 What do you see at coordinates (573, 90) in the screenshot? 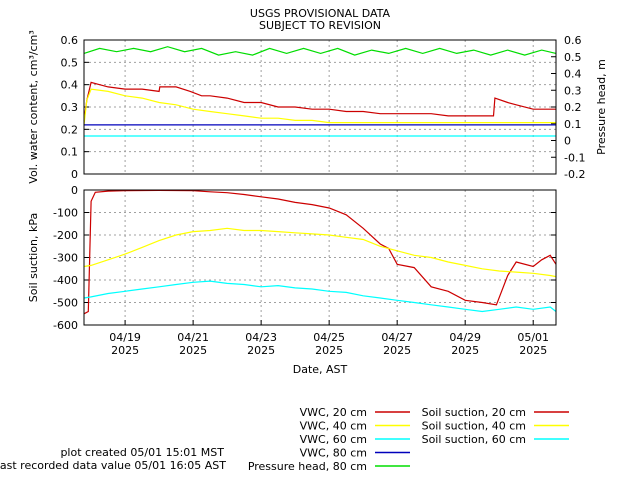
I see `top-ytick-label-right: 0.3` at bounding box center [573, 90].